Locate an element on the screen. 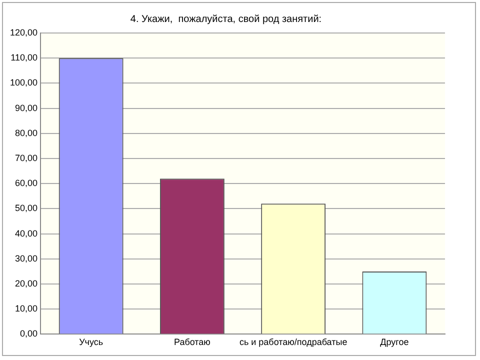 The height and width of the screenshot is (360, 480). y-tick-label: 80,00 is located at coordinates (26, 133).